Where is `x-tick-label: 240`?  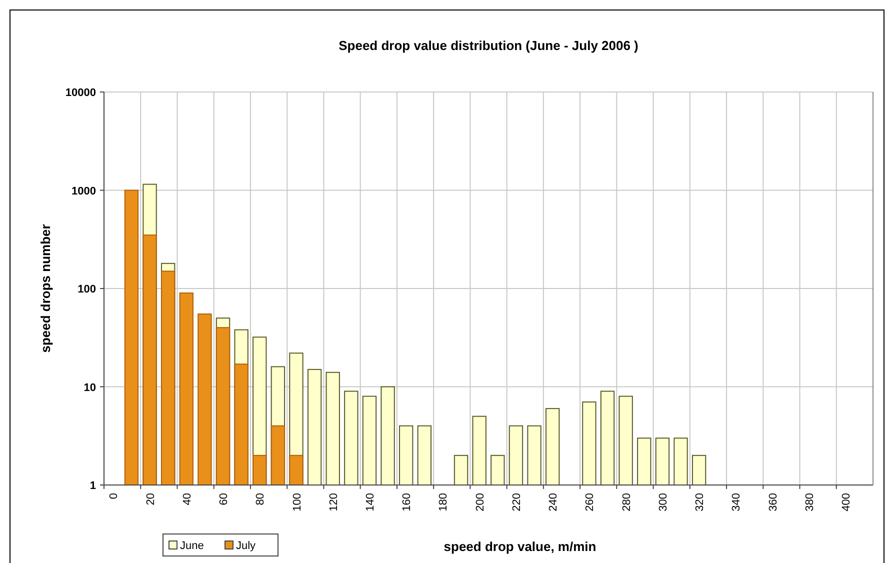
x-tick-label: 240 is located at coordinates (554, 502).